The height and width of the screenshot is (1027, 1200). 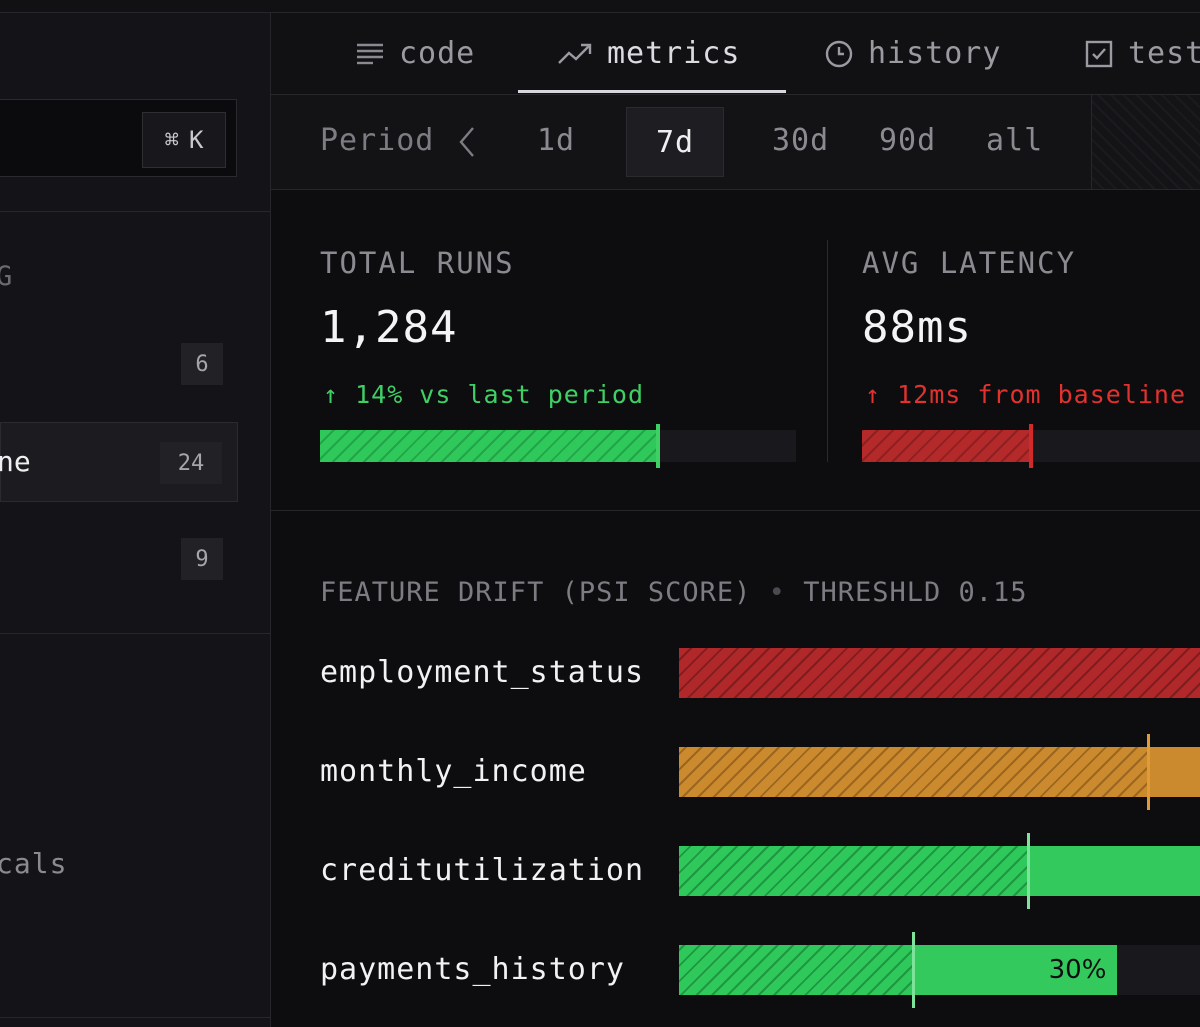 I want to click on tab-label: test, so click(x=1164, y=53).